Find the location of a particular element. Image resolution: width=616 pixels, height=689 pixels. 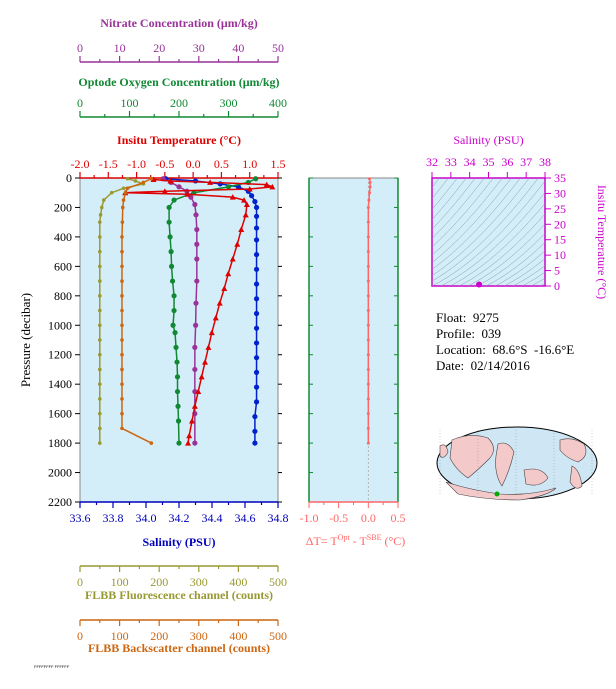

backscatter-tick-label: 300 is located at coordinates (199, 636).